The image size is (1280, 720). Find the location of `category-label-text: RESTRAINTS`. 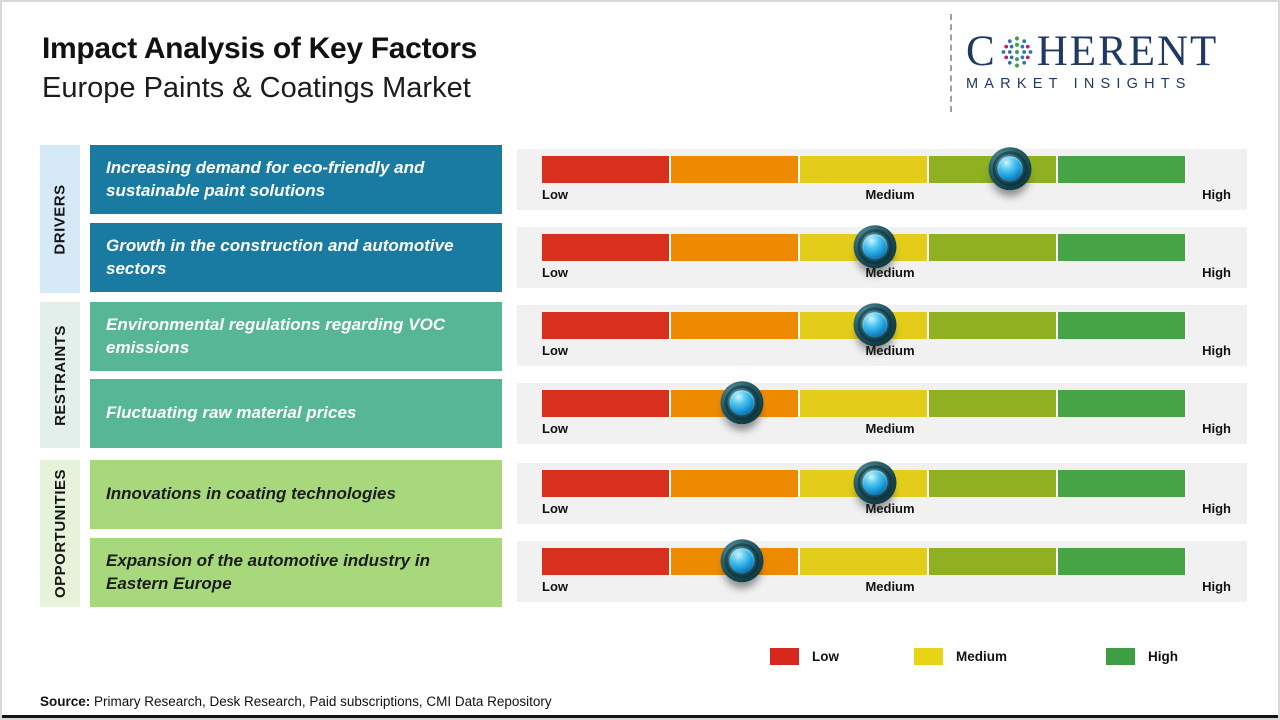

category-label-text: RESTRAINTS is located at coordinates (60, 375).